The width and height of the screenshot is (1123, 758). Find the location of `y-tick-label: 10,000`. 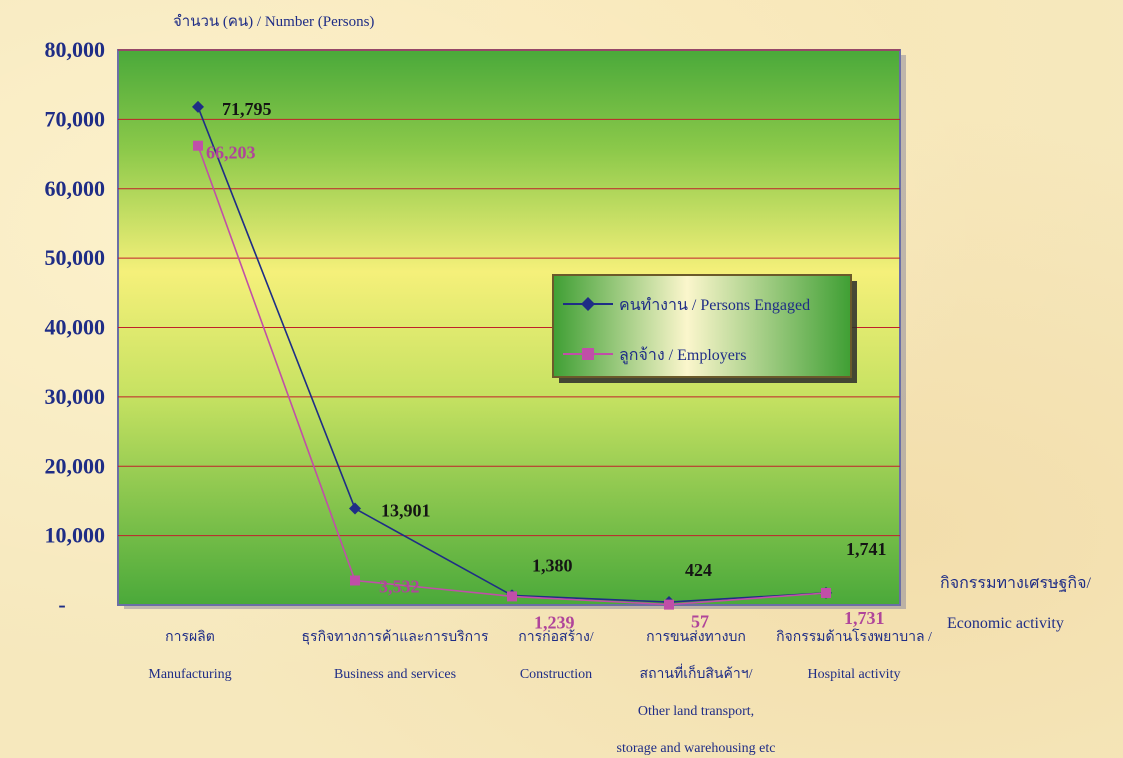

y-tick-label: 10,000 is located at coordinates (75, 535).